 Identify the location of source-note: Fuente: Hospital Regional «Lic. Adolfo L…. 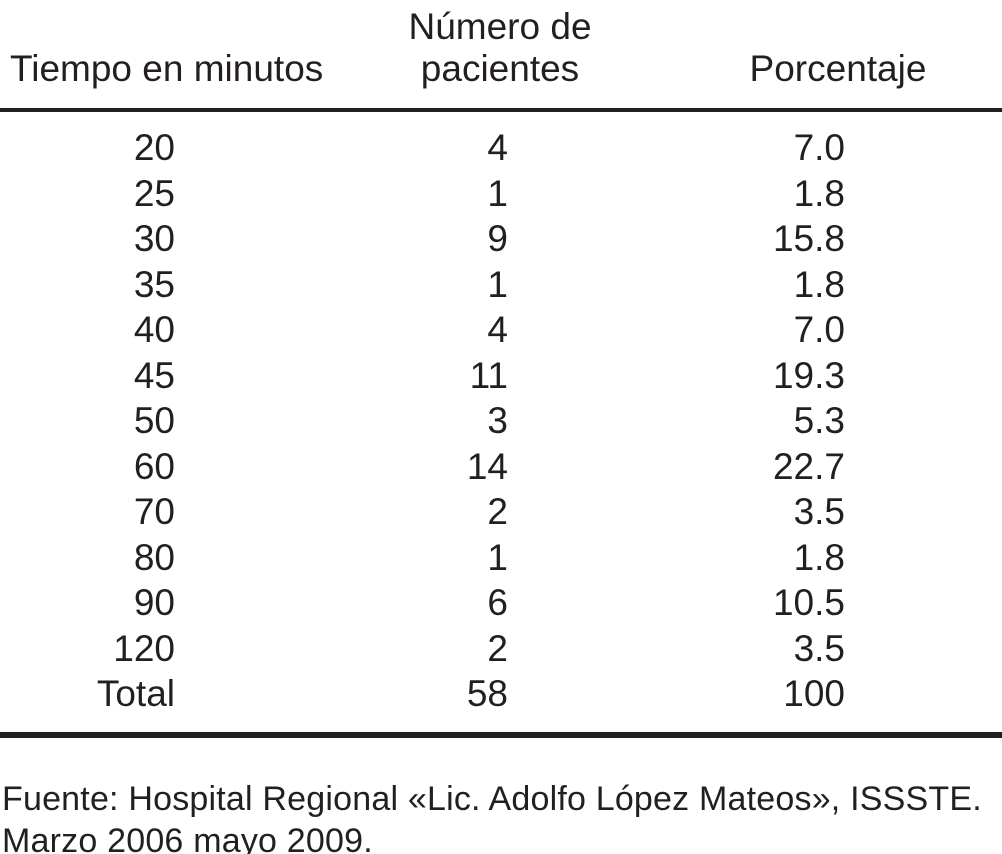
(501, 816).